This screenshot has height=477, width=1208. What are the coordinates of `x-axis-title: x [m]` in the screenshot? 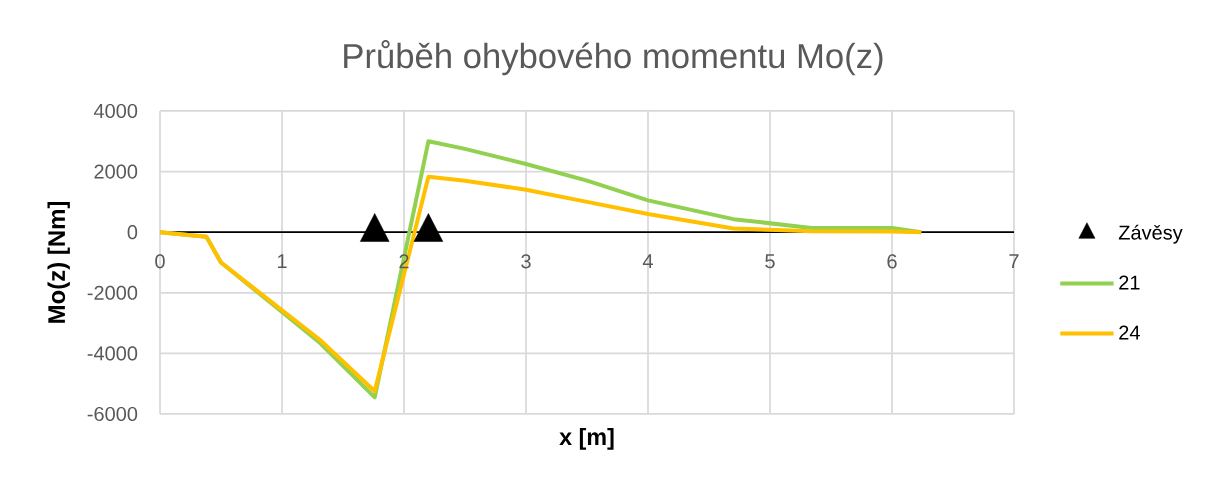 It's located at (586, 439).